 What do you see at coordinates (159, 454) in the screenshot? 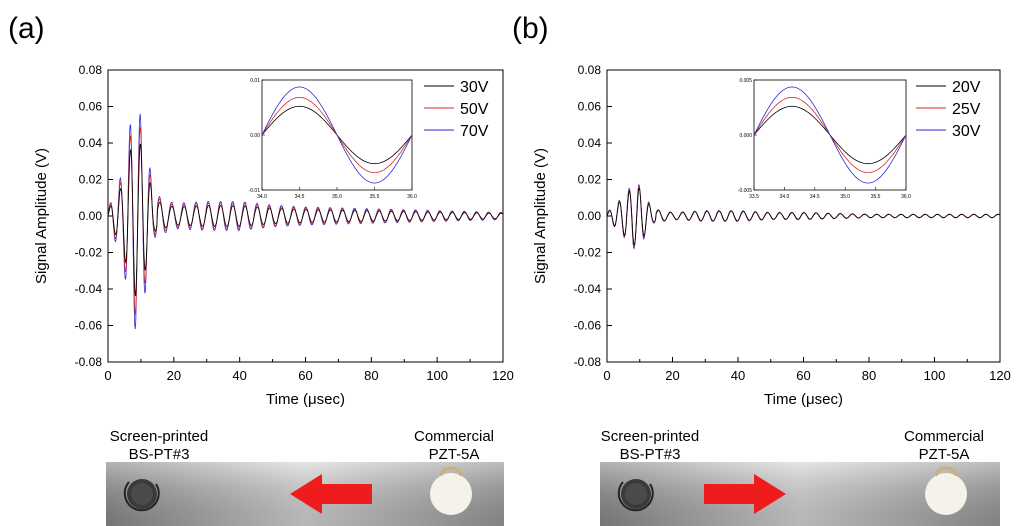
I see `caption-a-left-2: BS-PT#3` at bounding box center [159, 454].